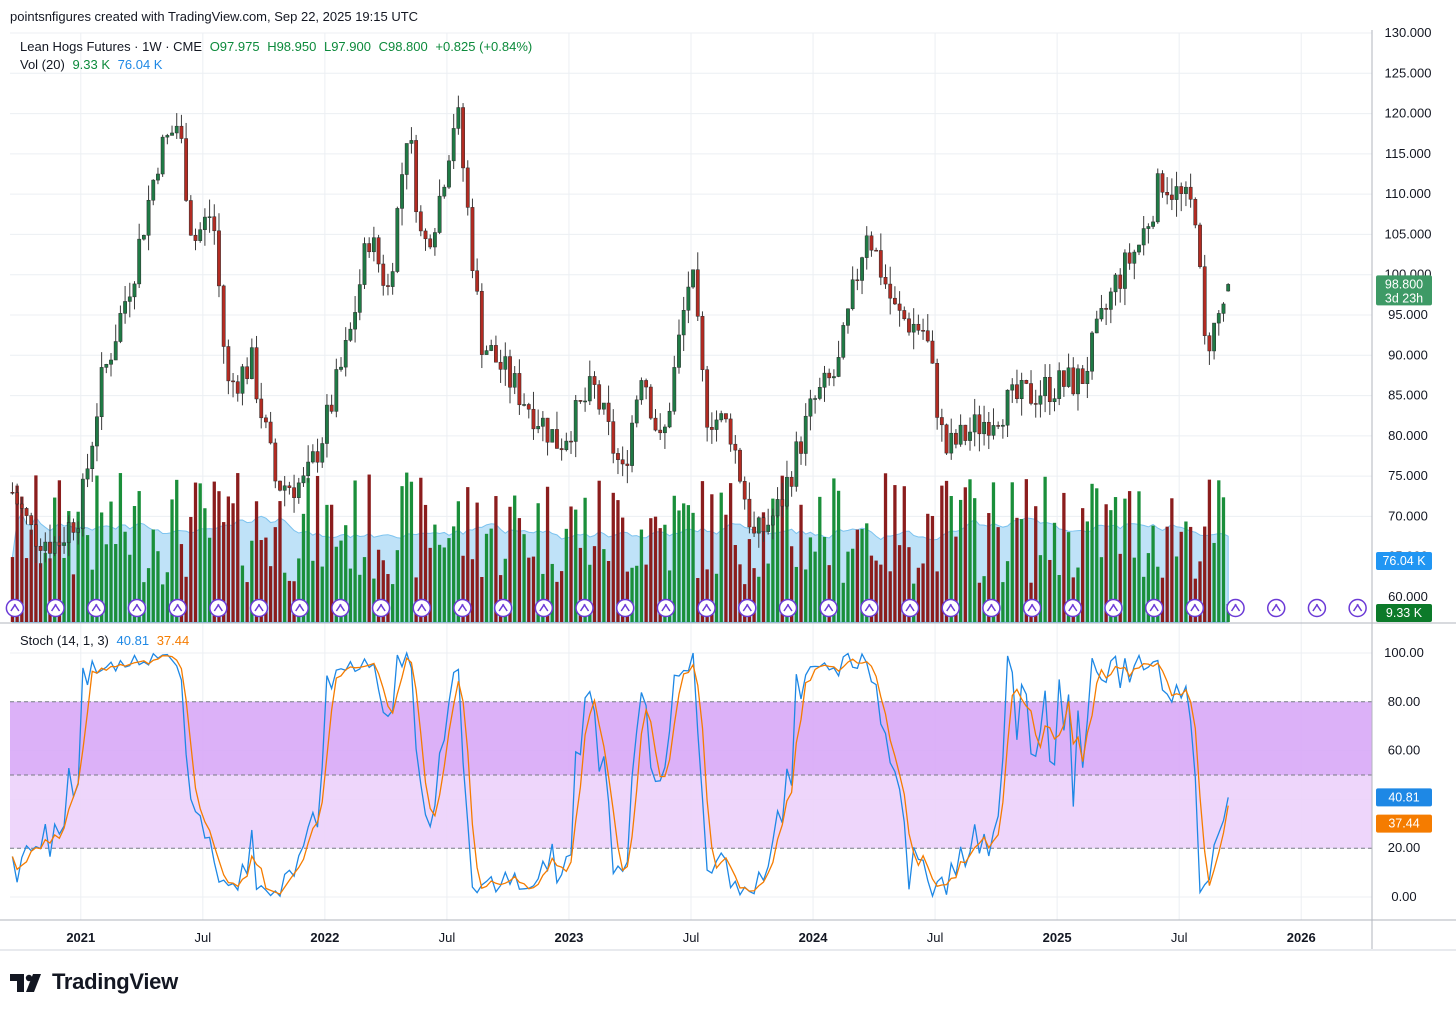 This screenshot has height=1016, width=1456. I want to click on time-axis-label: 2023, so click(568, 937).